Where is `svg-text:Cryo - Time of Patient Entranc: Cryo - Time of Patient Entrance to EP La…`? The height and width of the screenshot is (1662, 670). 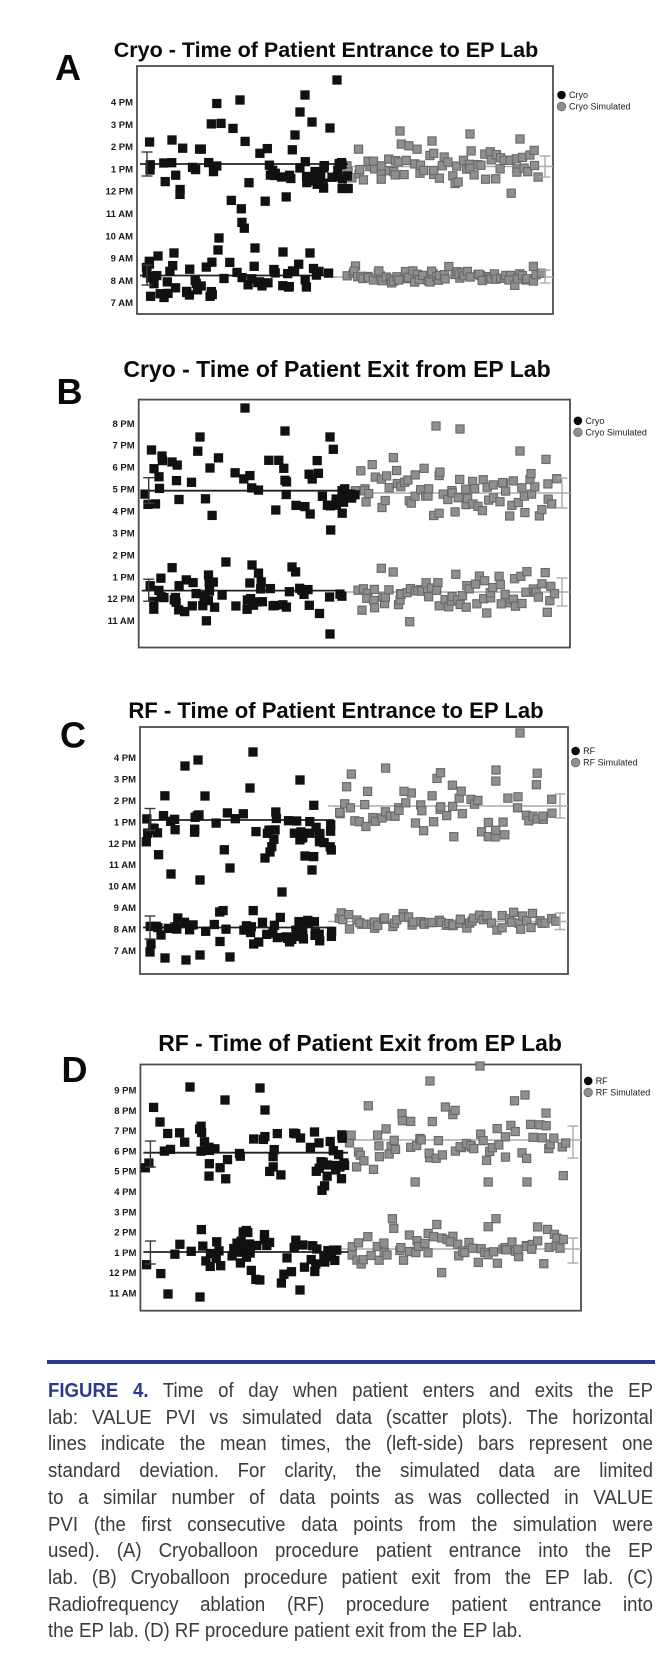
svg-text:Cryo - Time of Patient Entranc: Cryo - Time of Patient Entrance to EP La… is located at coordinates (326, 50).